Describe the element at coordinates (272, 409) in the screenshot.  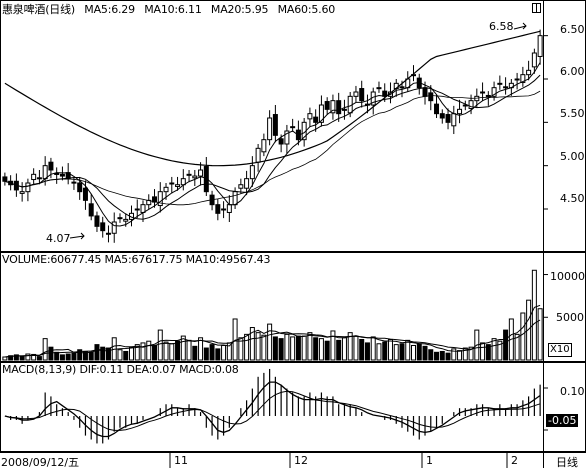
I see `dif-line` at that location.